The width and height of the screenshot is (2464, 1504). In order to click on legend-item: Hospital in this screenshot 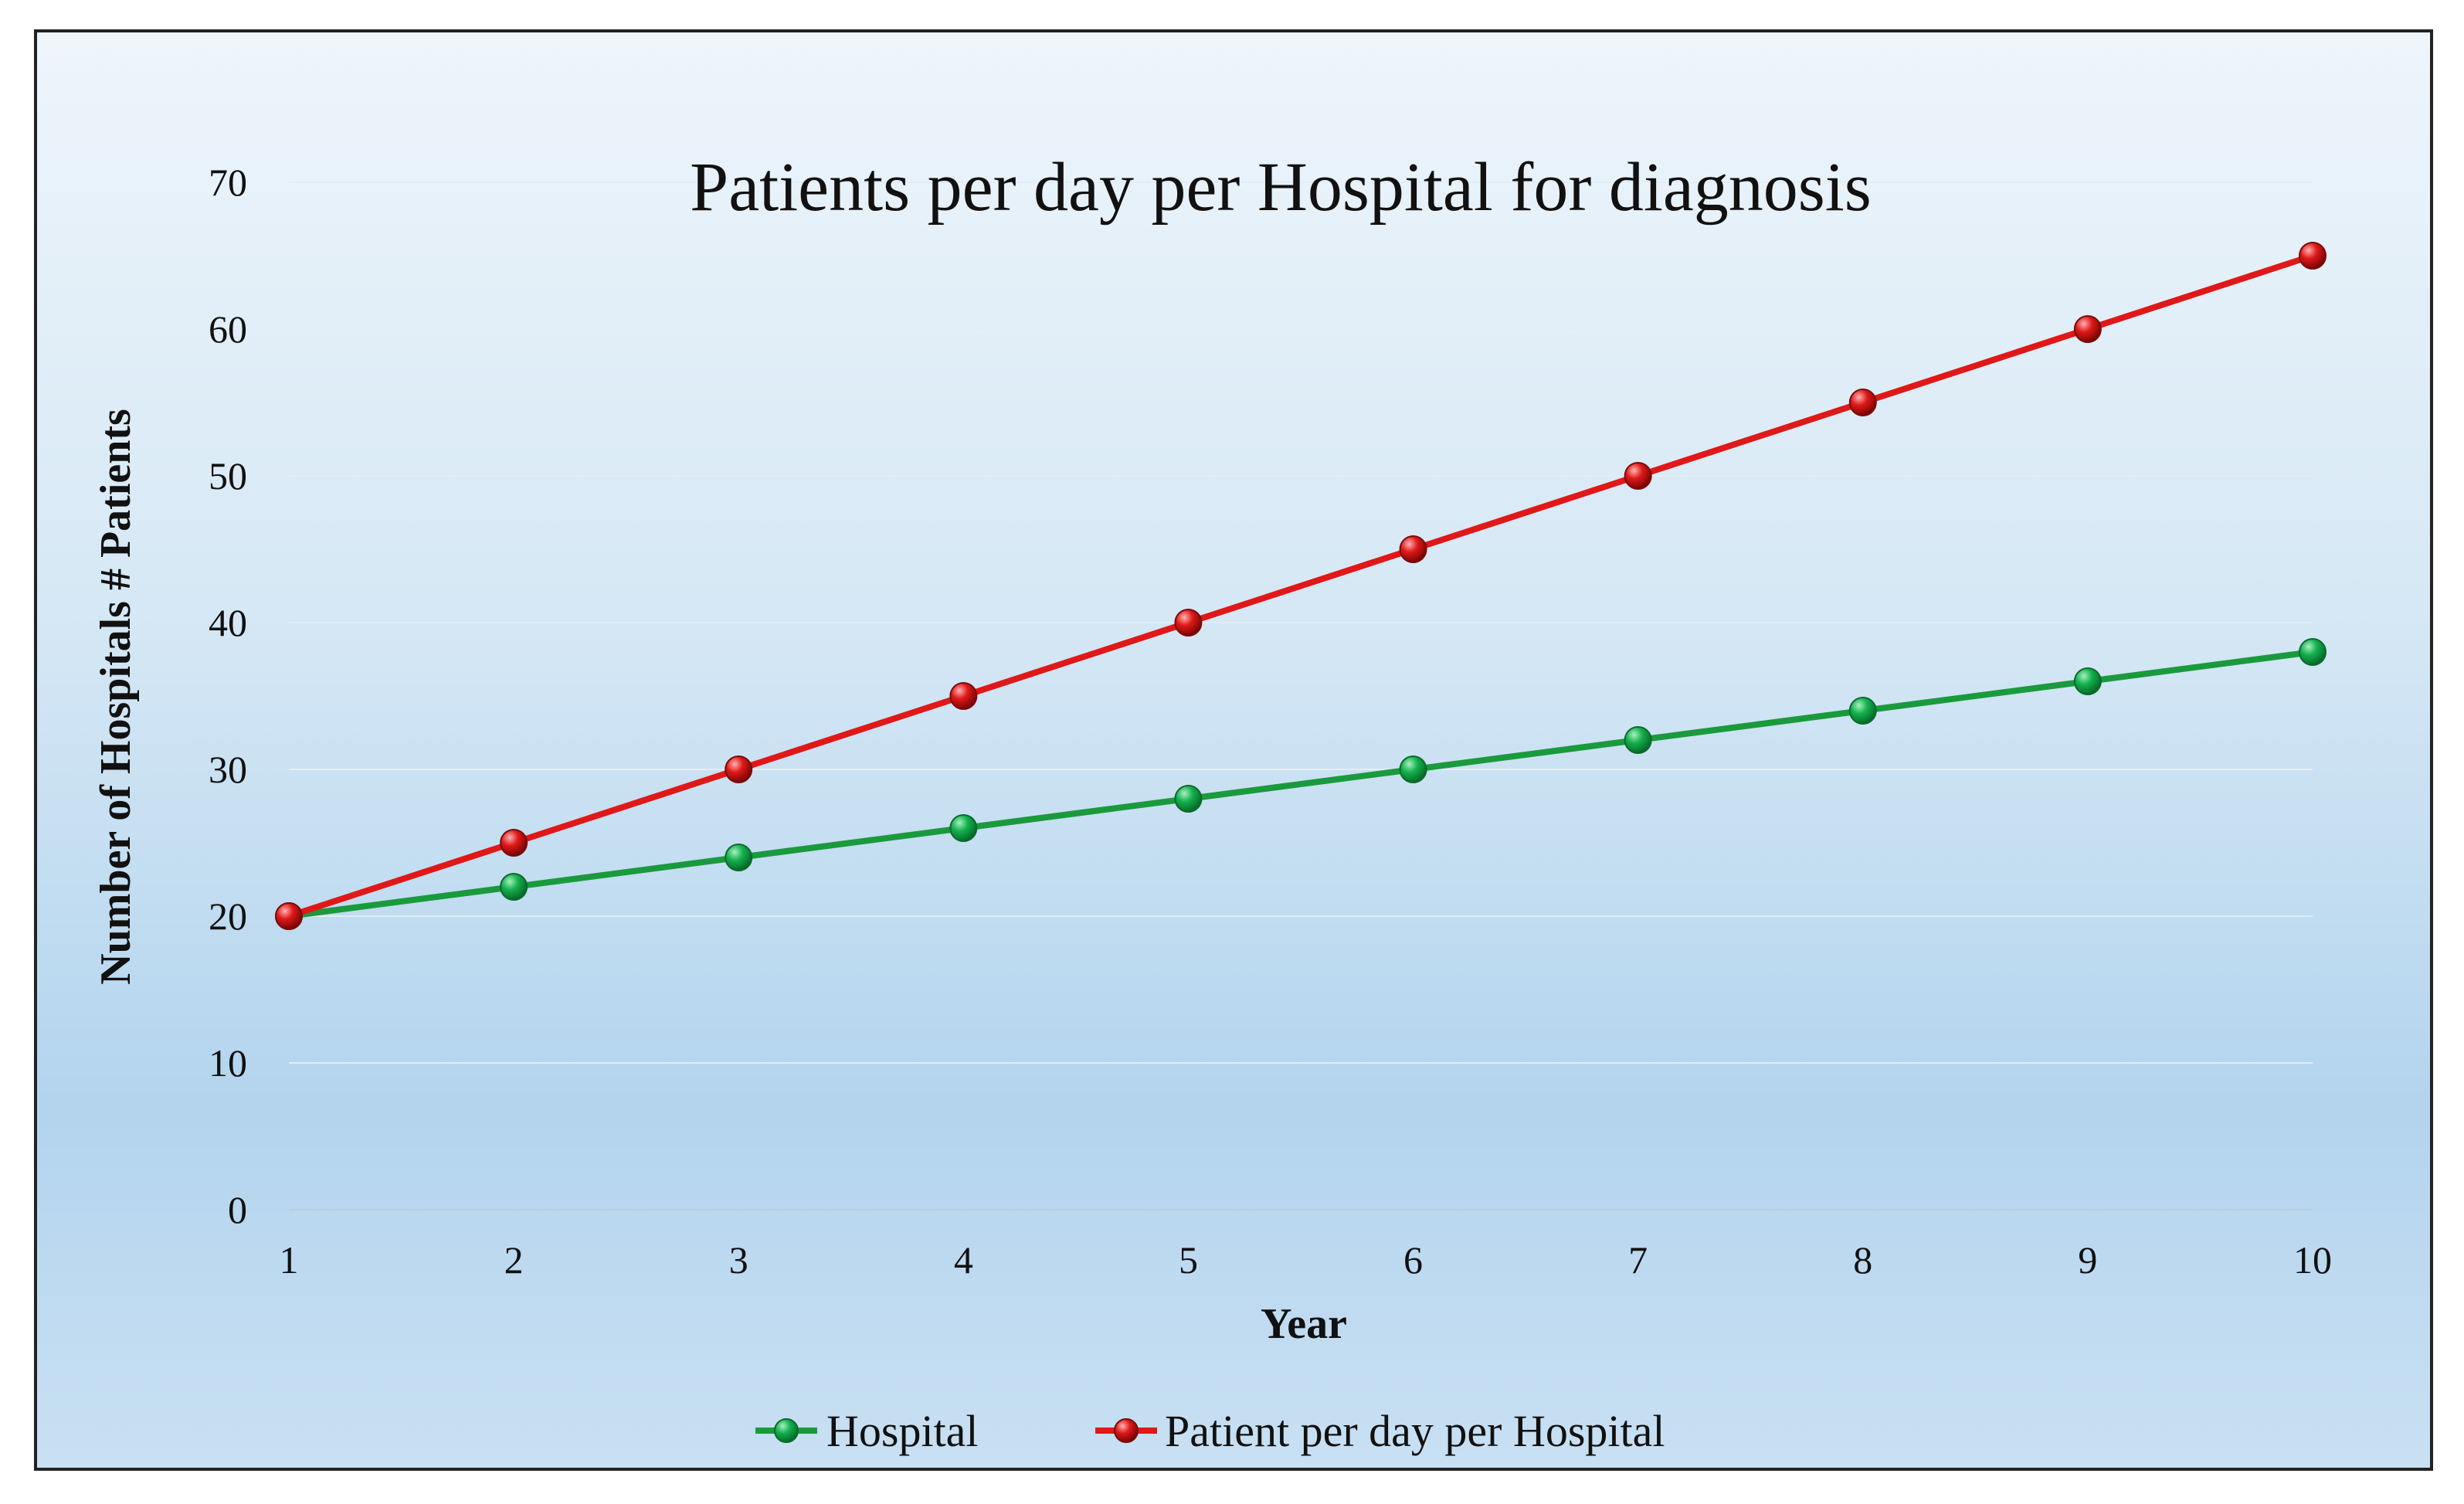, I will do `click(867, 1431)`.